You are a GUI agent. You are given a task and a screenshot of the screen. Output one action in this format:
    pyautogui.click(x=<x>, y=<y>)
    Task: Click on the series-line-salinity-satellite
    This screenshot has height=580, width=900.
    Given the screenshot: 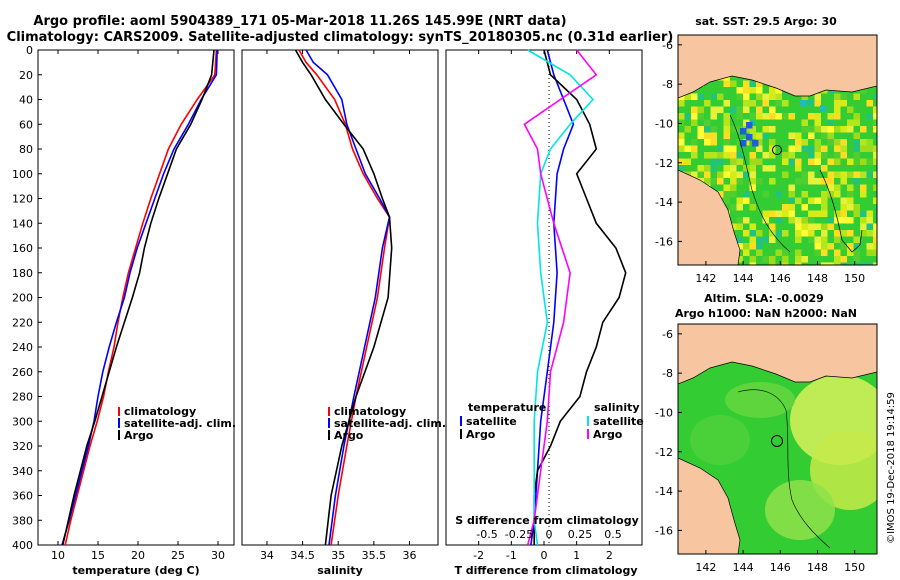 What is the action you would take?
    pyautogui.click(x=561, y=297)
    